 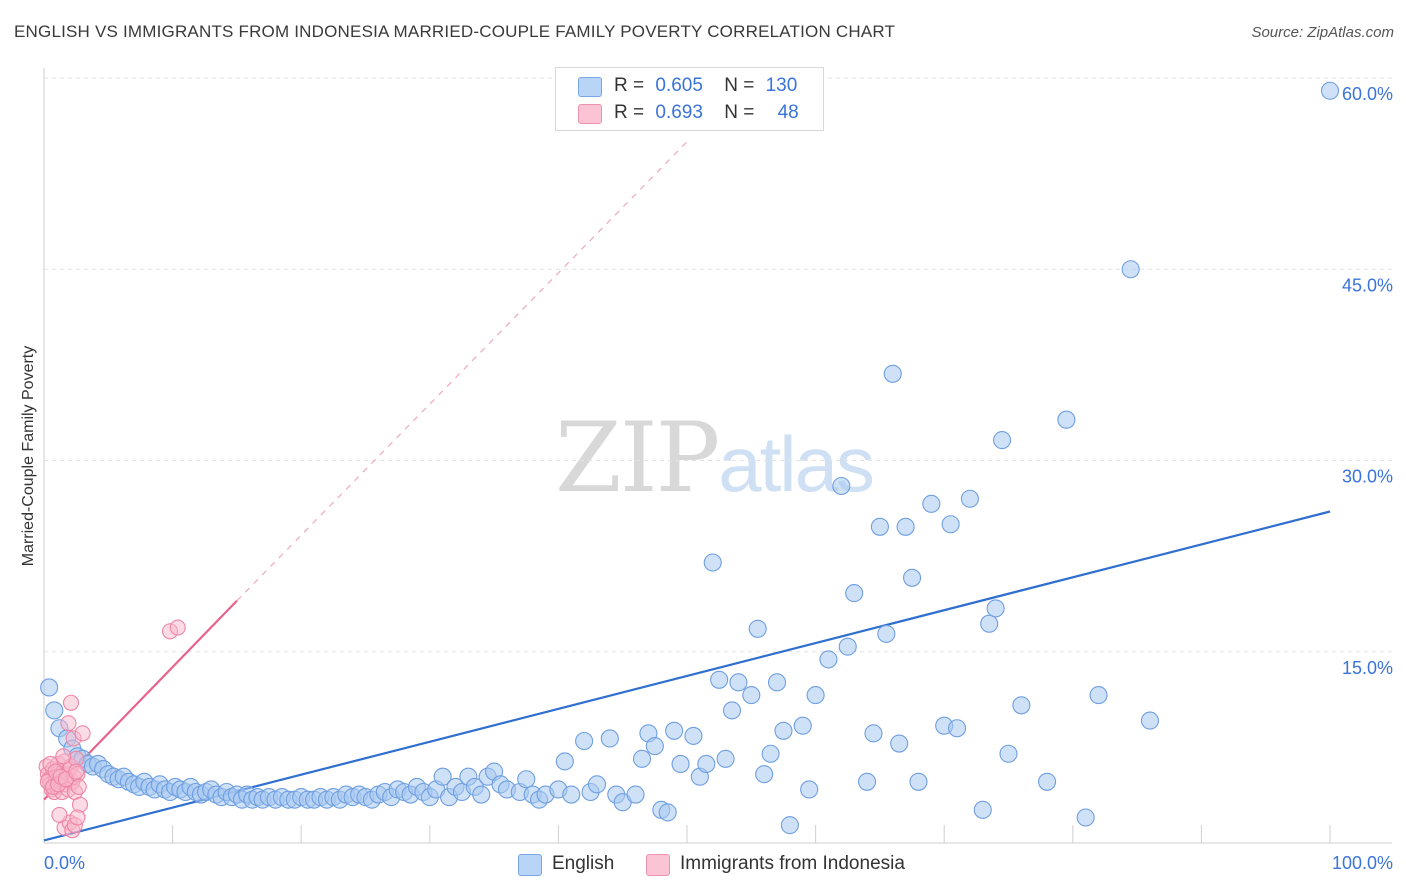 I want to click on x-tick-label: 0.0%, so click(x=64, y=863).